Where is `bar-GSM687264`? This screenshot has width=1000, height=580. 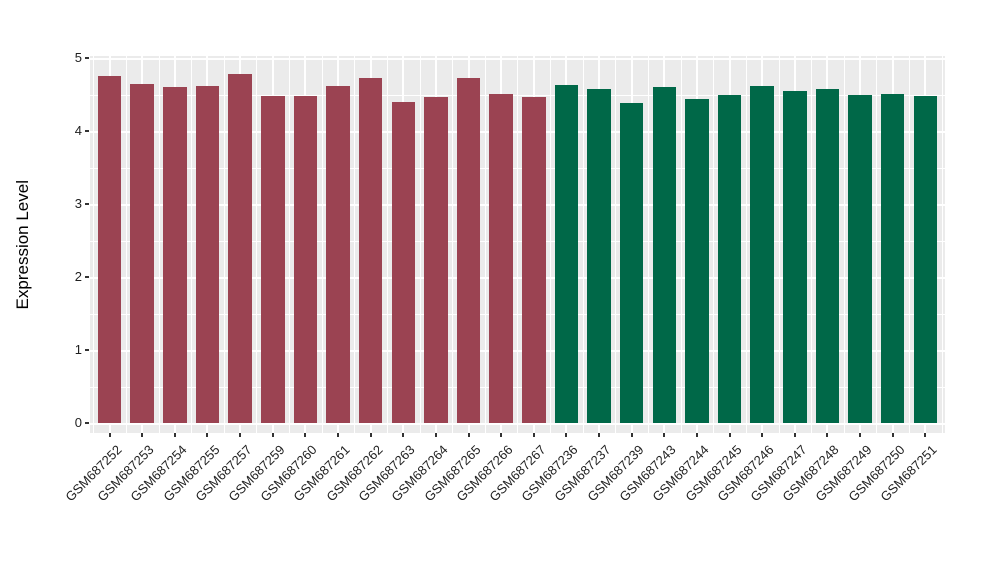 bar-GSM687264 is located at coordinates (436, 259).